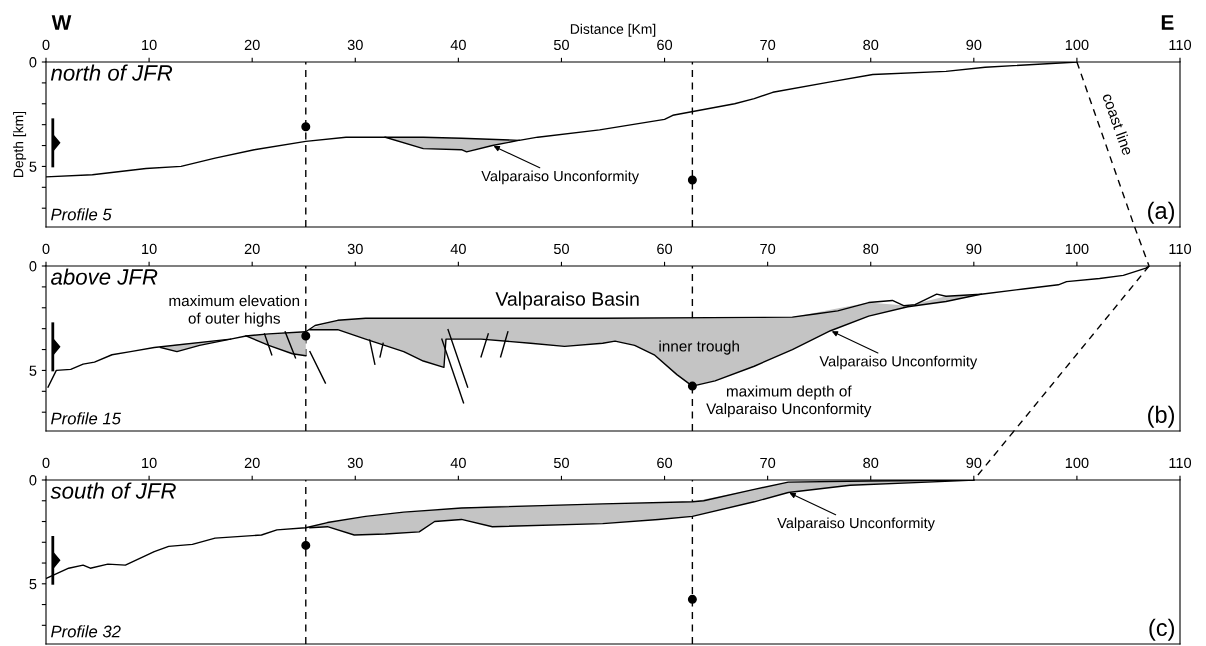  Describe the element at coordinates (1161, 212) in the screenshot. I see `annotation: (a)` at that location.